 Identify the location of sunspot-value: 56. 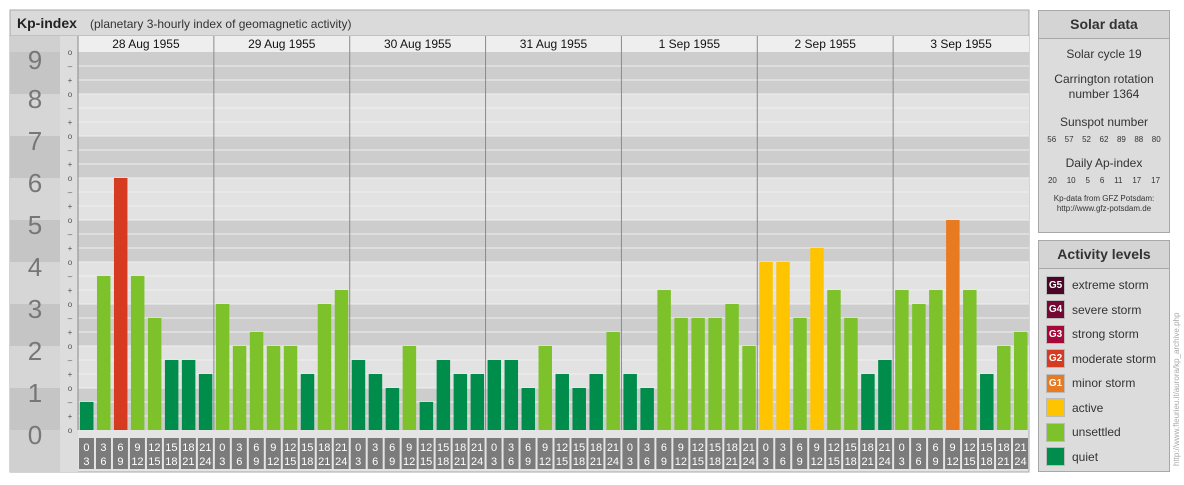
(1052, 139).